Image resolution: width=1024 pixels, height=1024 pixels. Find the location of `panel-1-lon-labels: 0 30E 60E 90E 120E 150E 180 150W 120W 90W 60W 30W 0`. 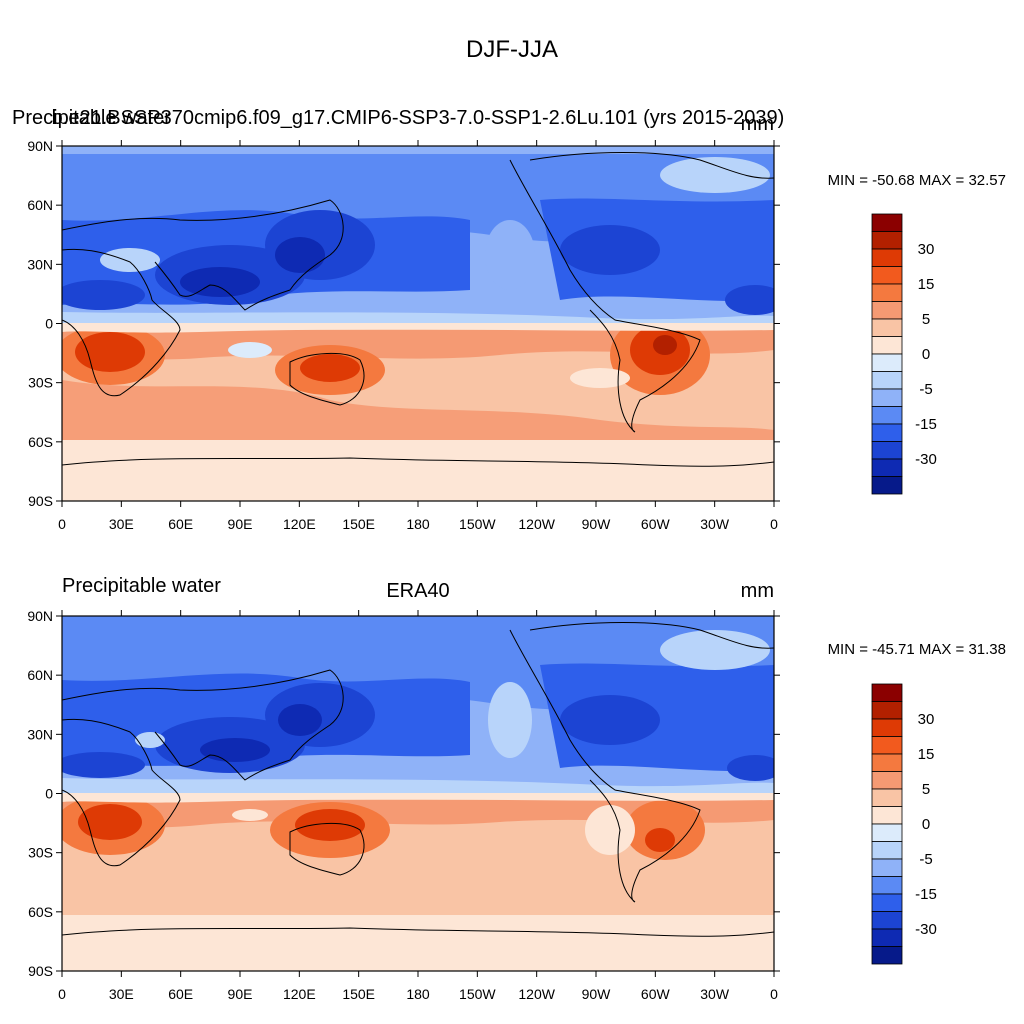

panel-1-lon-labels: 0 30E 60E 90E 120E 150E 180 150W 120W 90W 60W 30W 0 is located at coordinates (418, 524).